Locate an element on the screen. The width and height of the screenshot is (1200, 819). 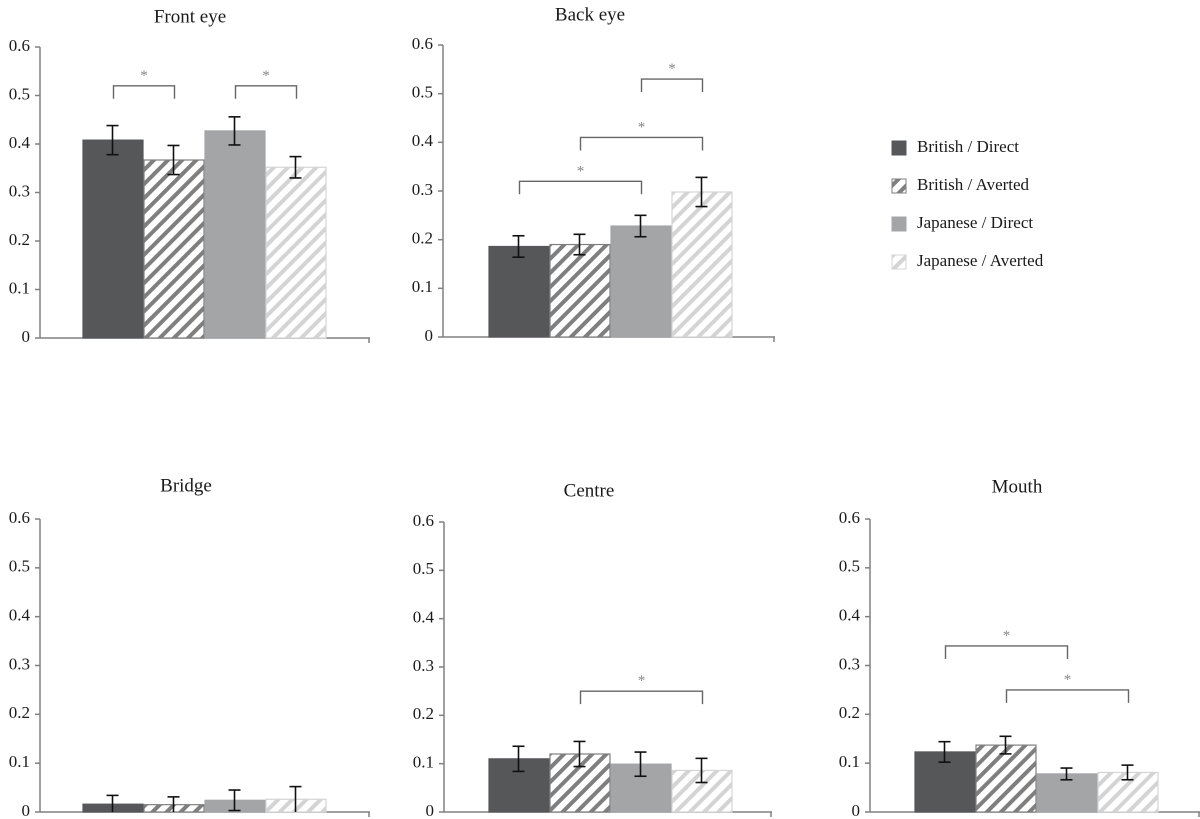
panel-back-eye: Back eye 0 0.1 0.2 0.3 0.4 0.5 0.6 * * * is located at coordinates (593, 174).